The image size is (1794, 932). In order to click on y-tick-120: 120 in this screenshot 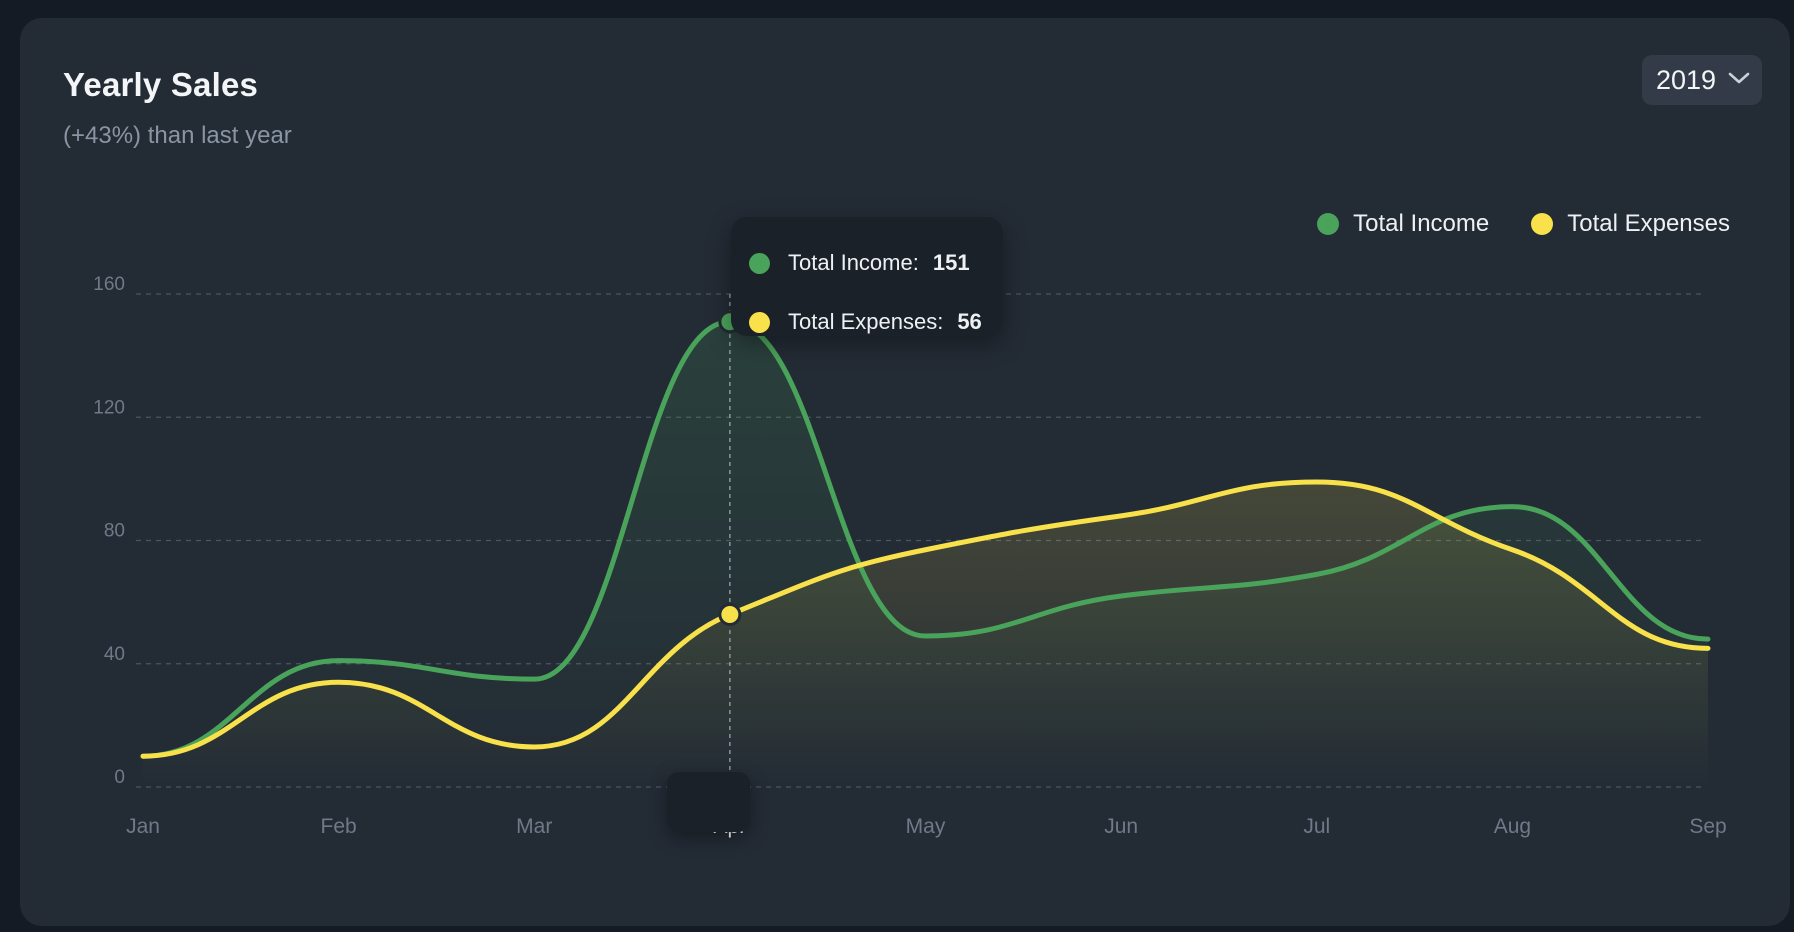, I will do `click(109, 407)`.